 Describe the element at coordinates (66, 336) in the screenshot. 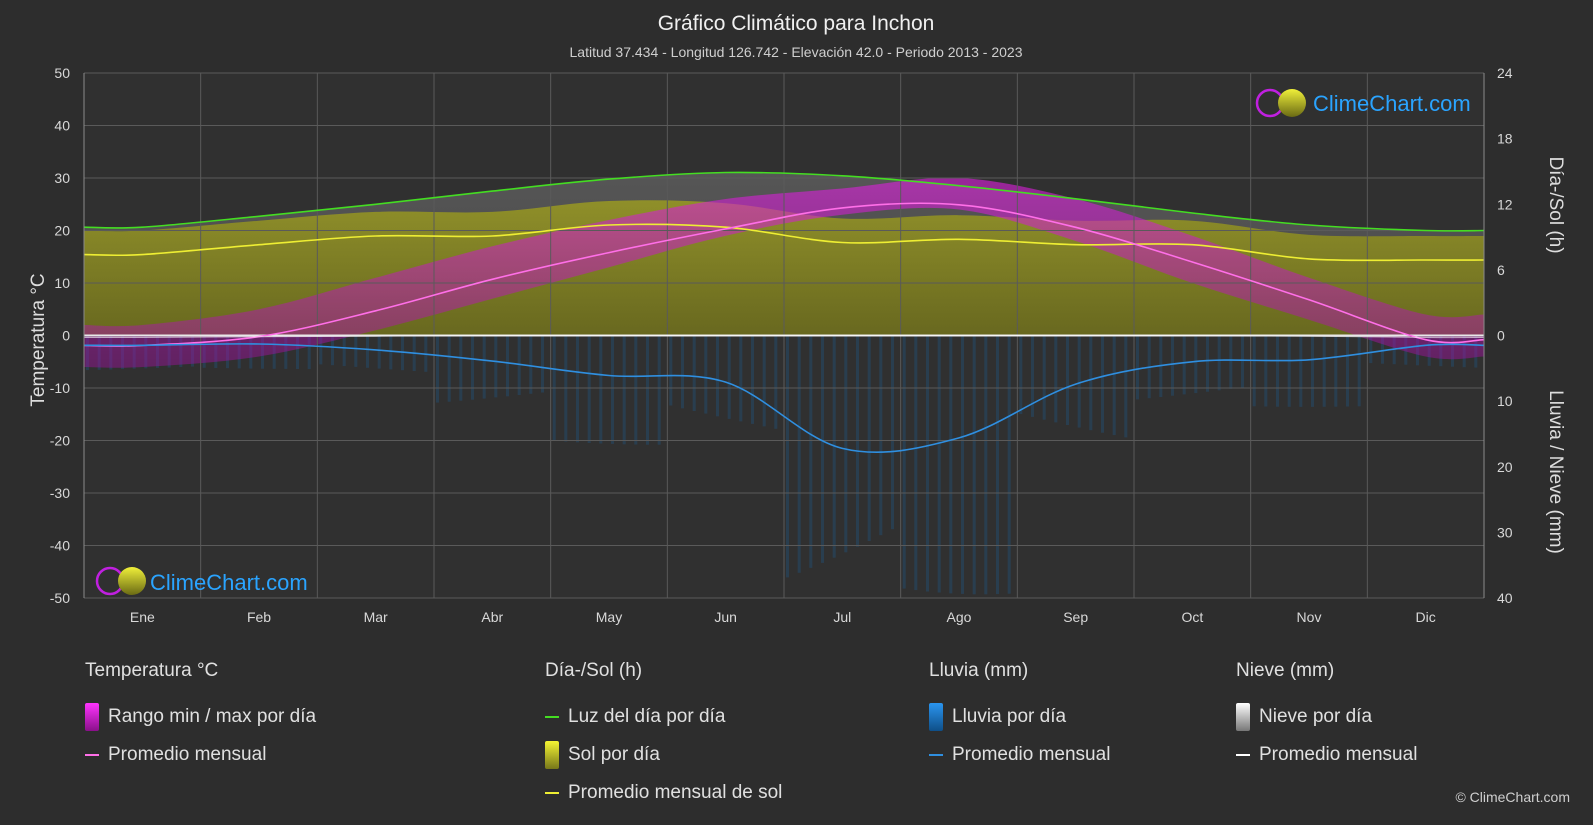

I see `y-tick-left: 0` at that location.